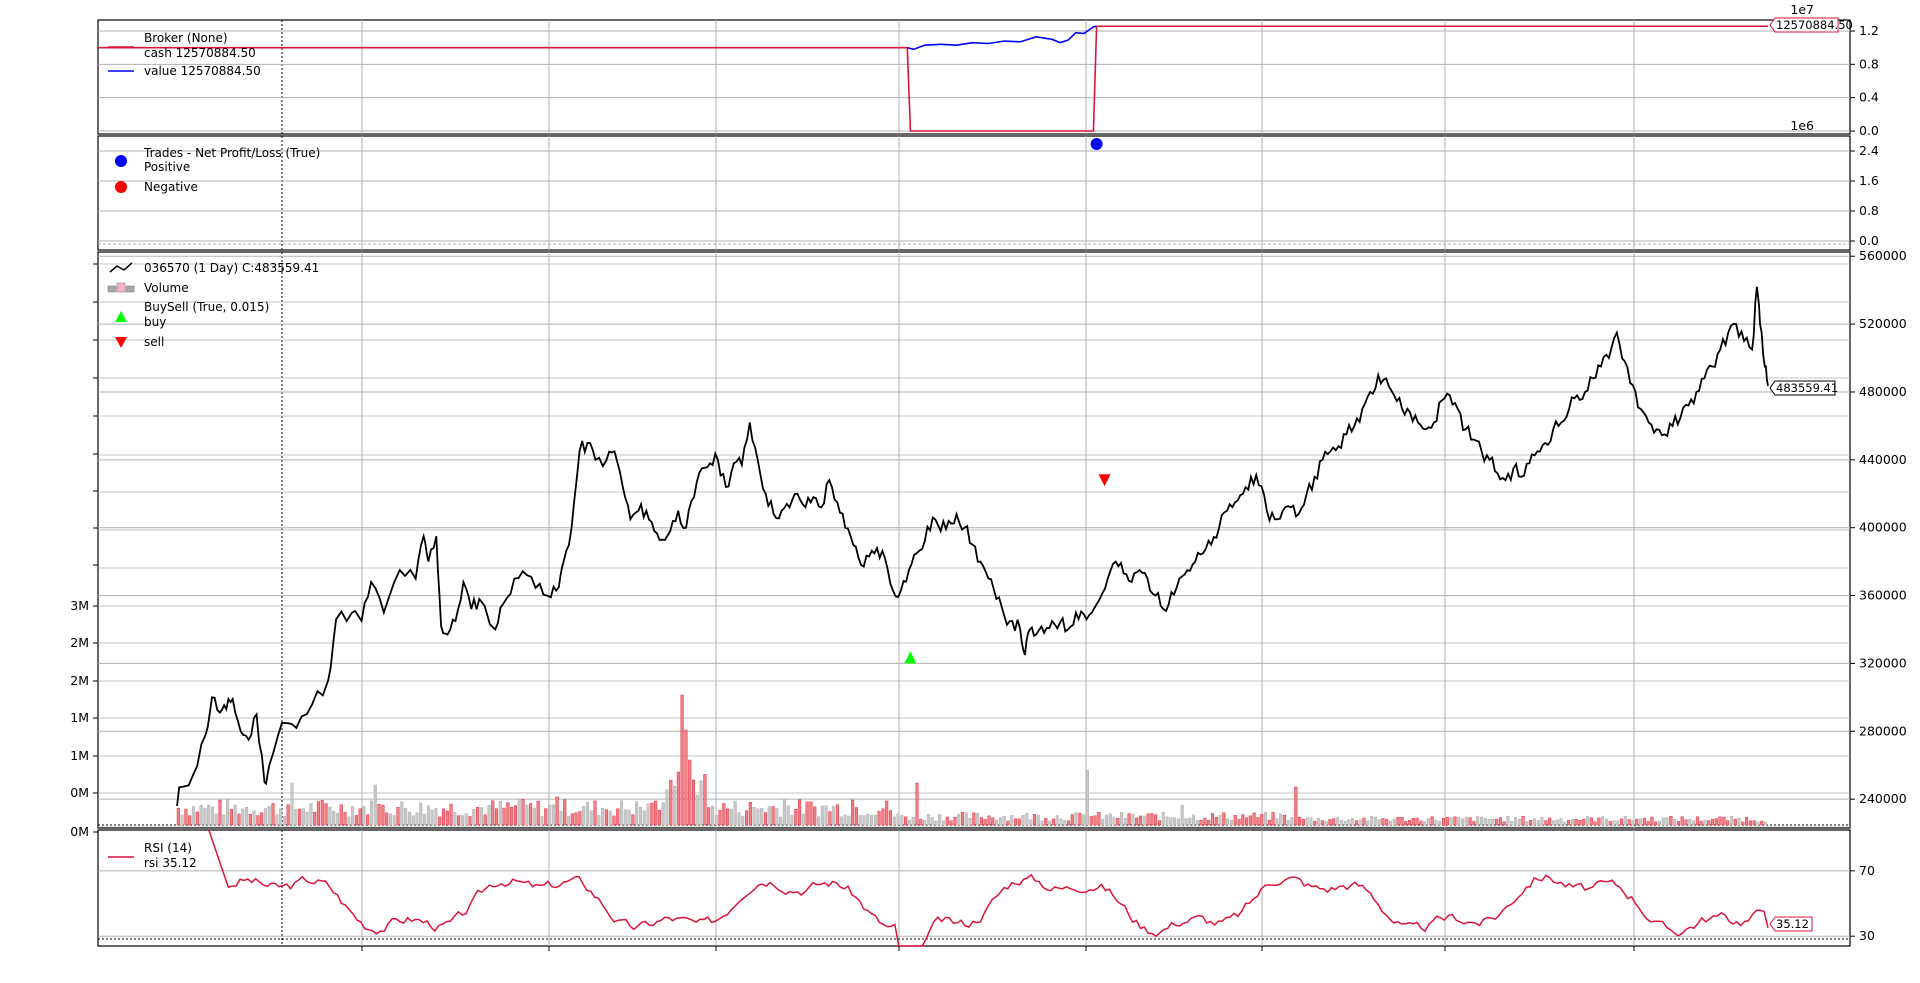  I want to click on broker-y-tick-label: 0.4, so click(1869, 97).